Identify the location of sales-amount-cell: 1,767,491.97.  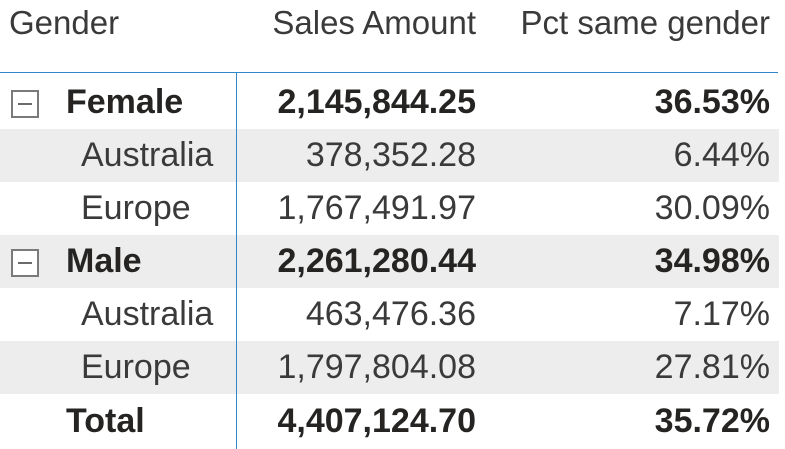
(376, 208).